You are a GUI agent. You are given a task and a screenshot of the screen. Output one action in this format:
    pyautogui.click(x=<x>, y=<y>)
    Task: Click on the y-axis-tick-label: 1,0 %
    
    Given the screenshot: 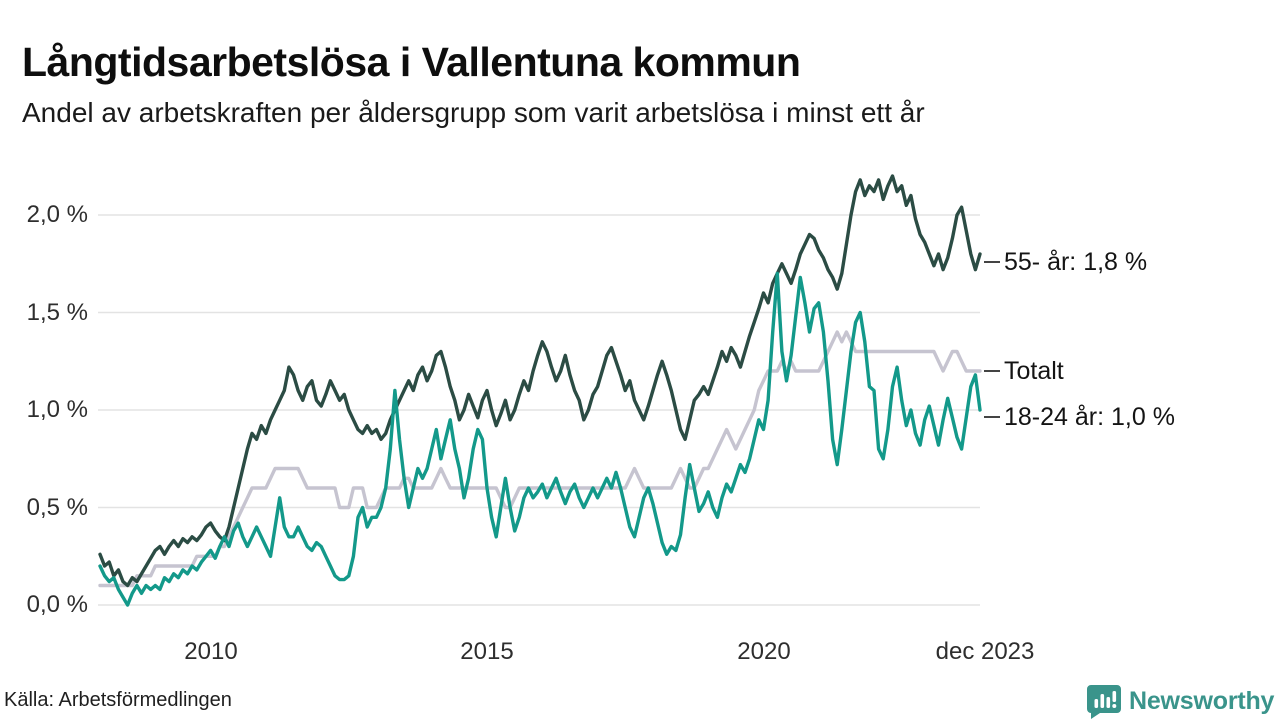 What is the action you would take?
    pyautogui.click(x=57, y=409)
    